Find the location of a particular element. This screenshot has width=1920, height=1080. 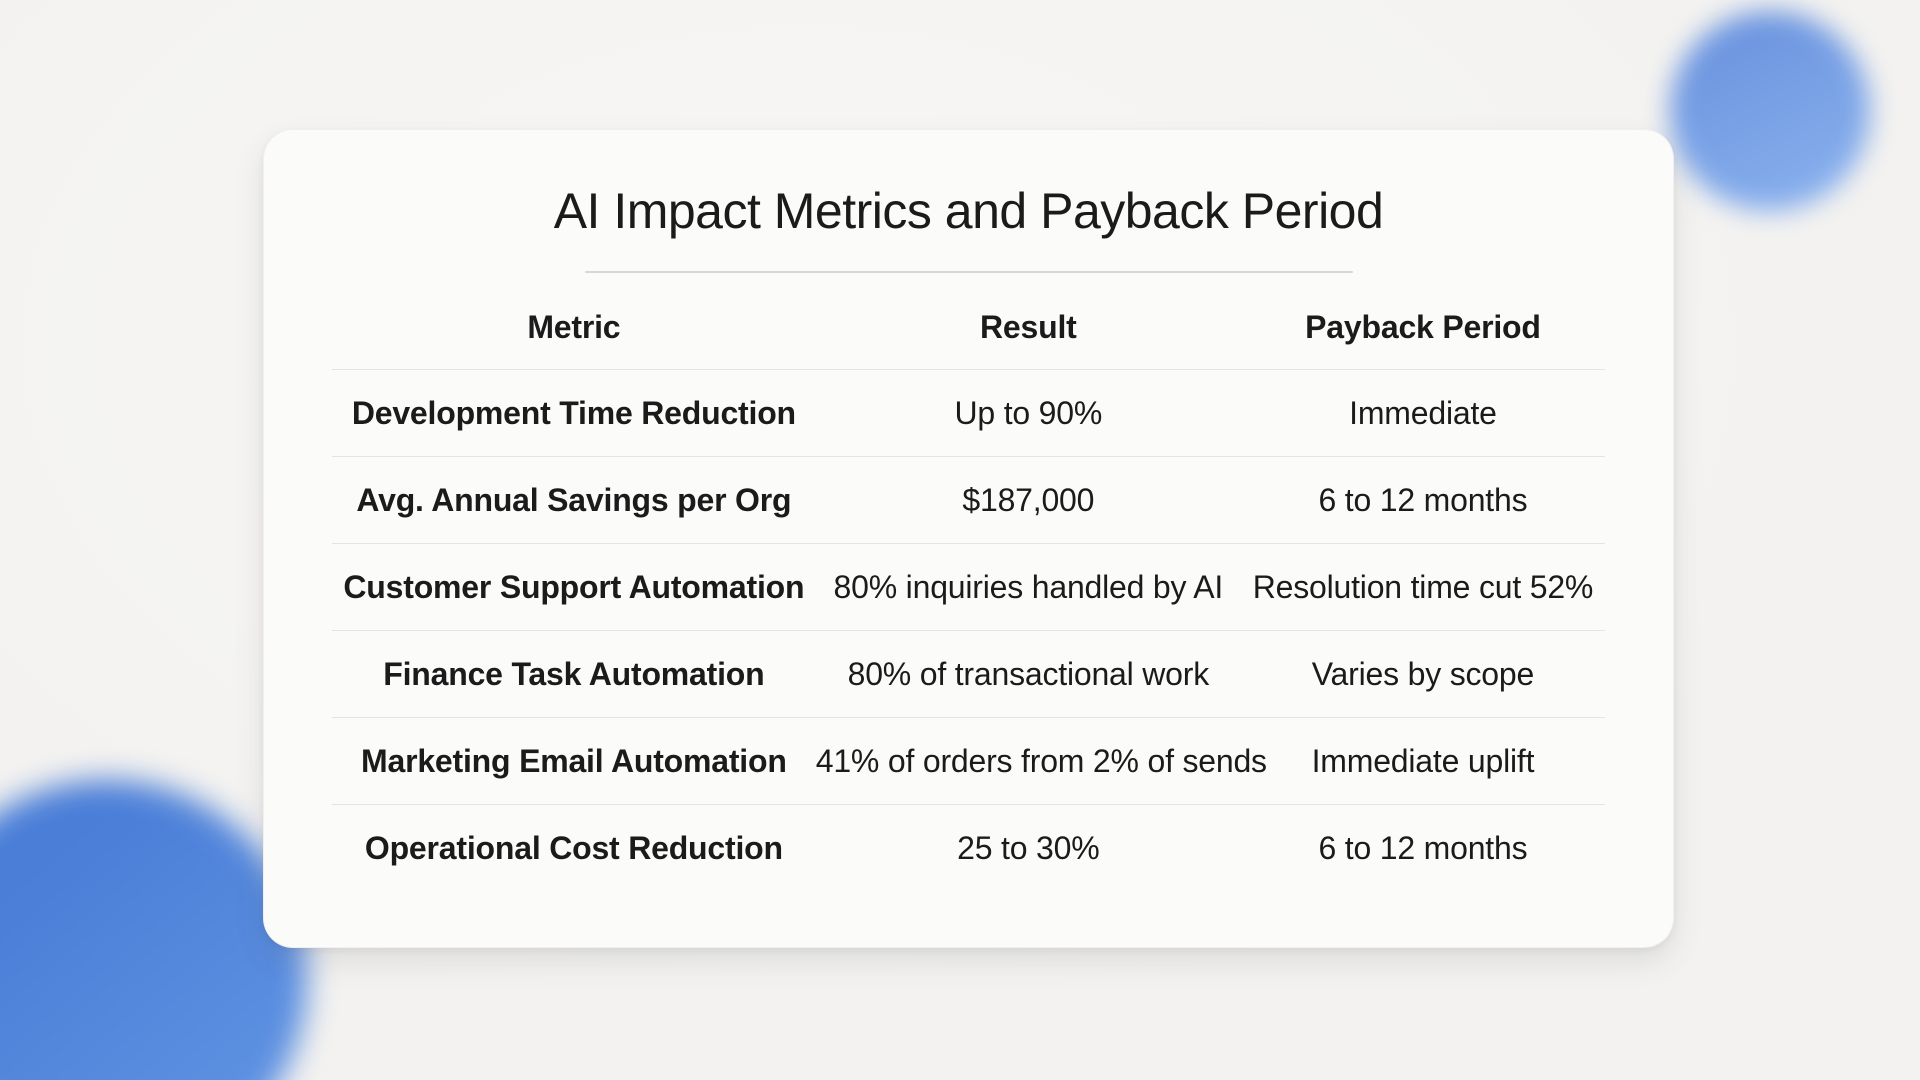

decor-circle-bottom-left is located at coordinates (153, 930).